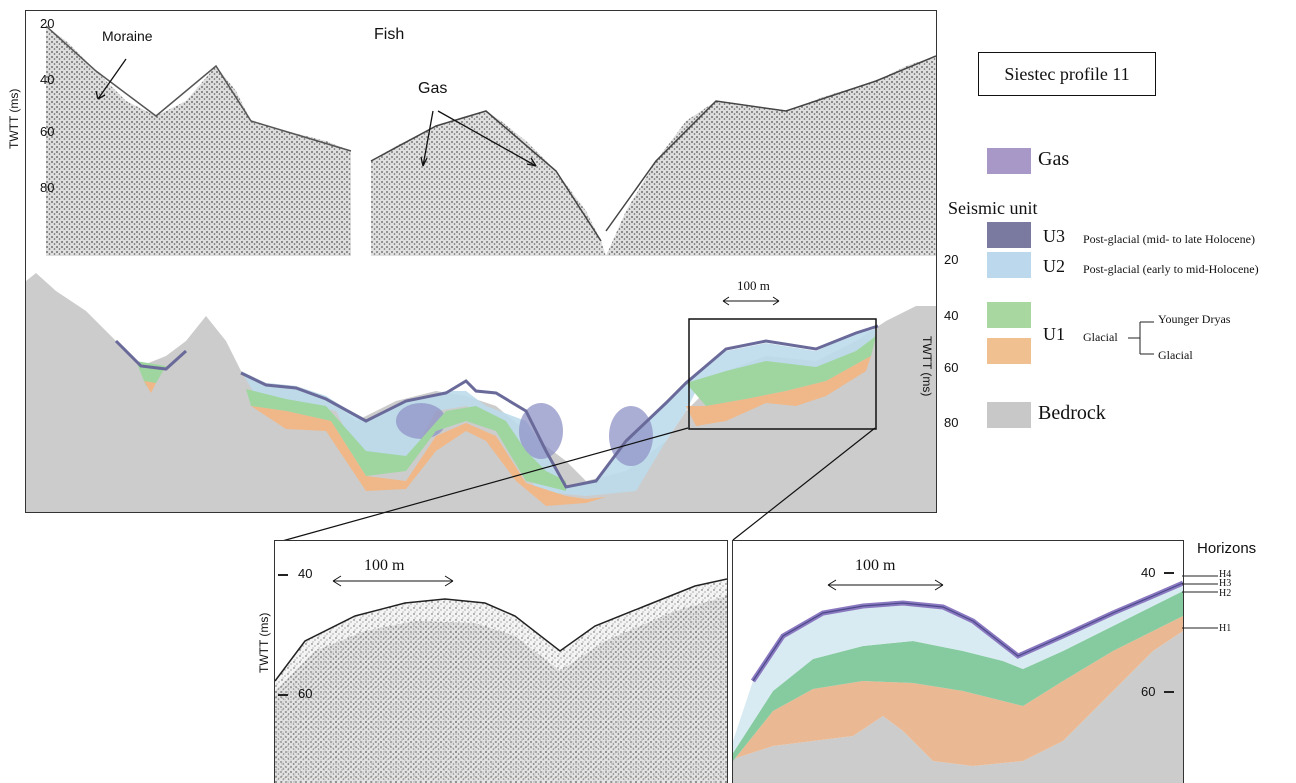 This screenshot has width=1296, height=783. Describe the element at coordinates (1054, 236) in the screenshot. I see `u3-code: U3` at that location.